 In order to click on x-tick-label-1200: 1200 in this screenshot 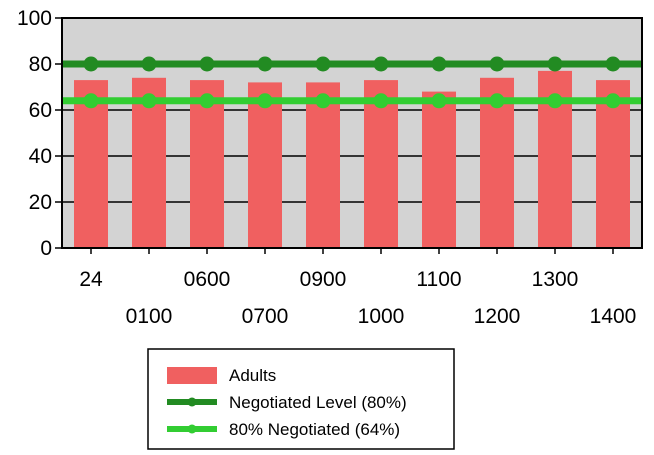, I will do `click(497, 316)`.